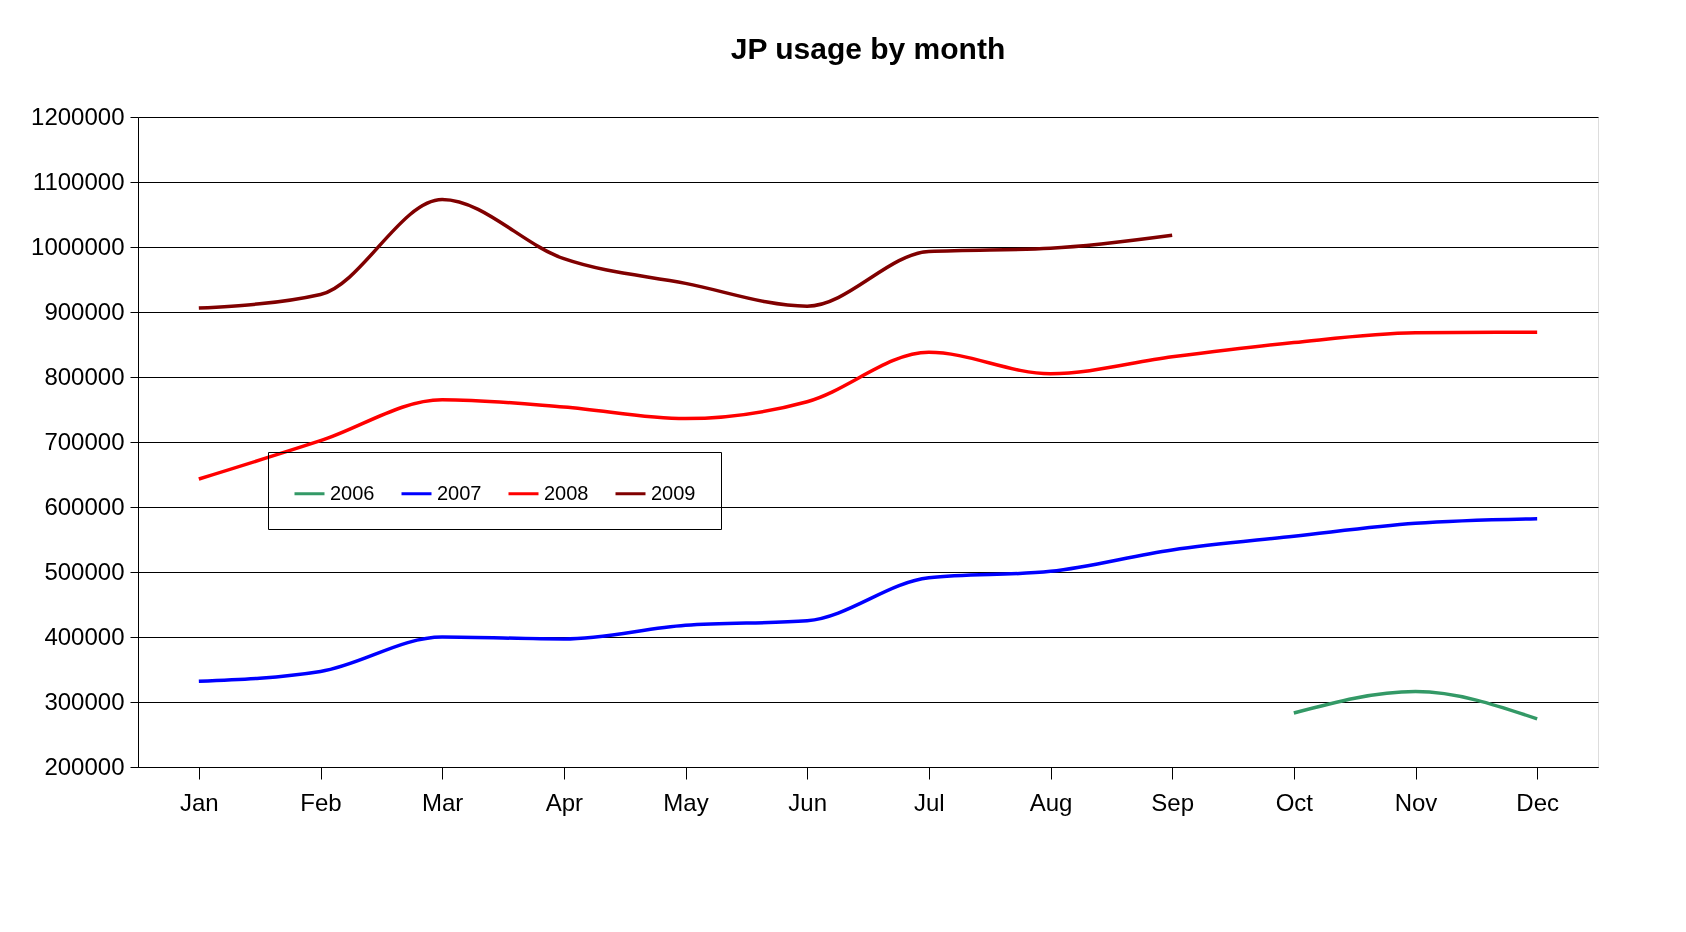  I want to click on x-tick-label: Oct, so click(1294, 802).